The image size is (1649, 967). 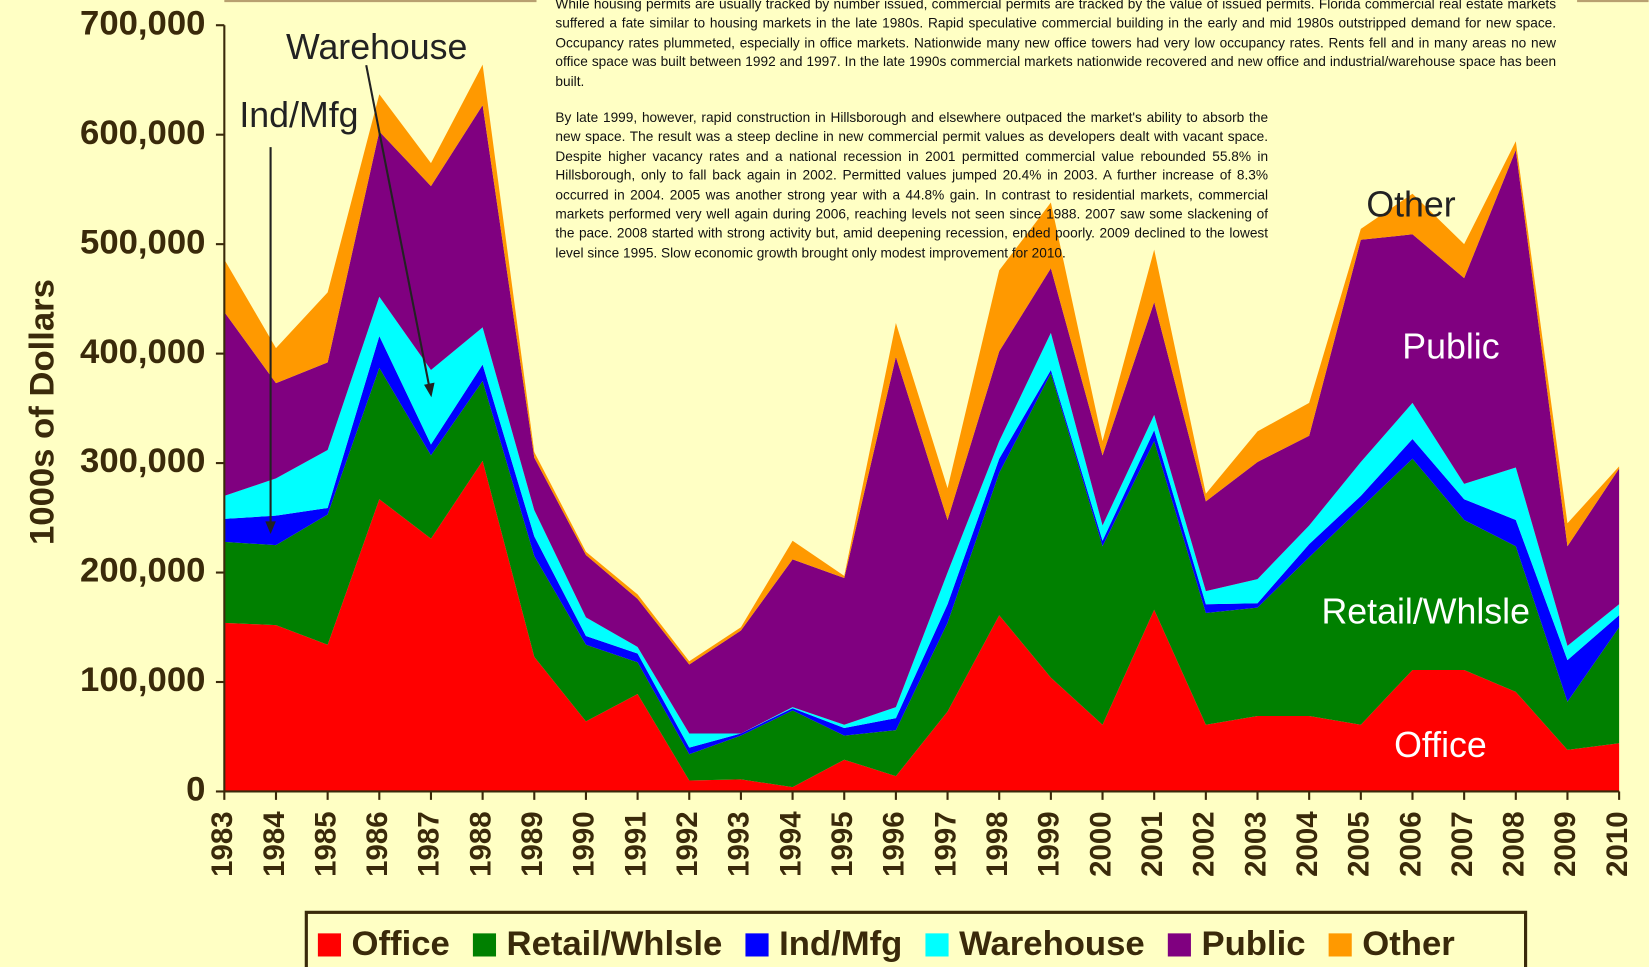 What do you see at coordinates (1307, 844) in the screenshot?
I see `x-tick-label: 2004` at bounding box center [1307, 844].